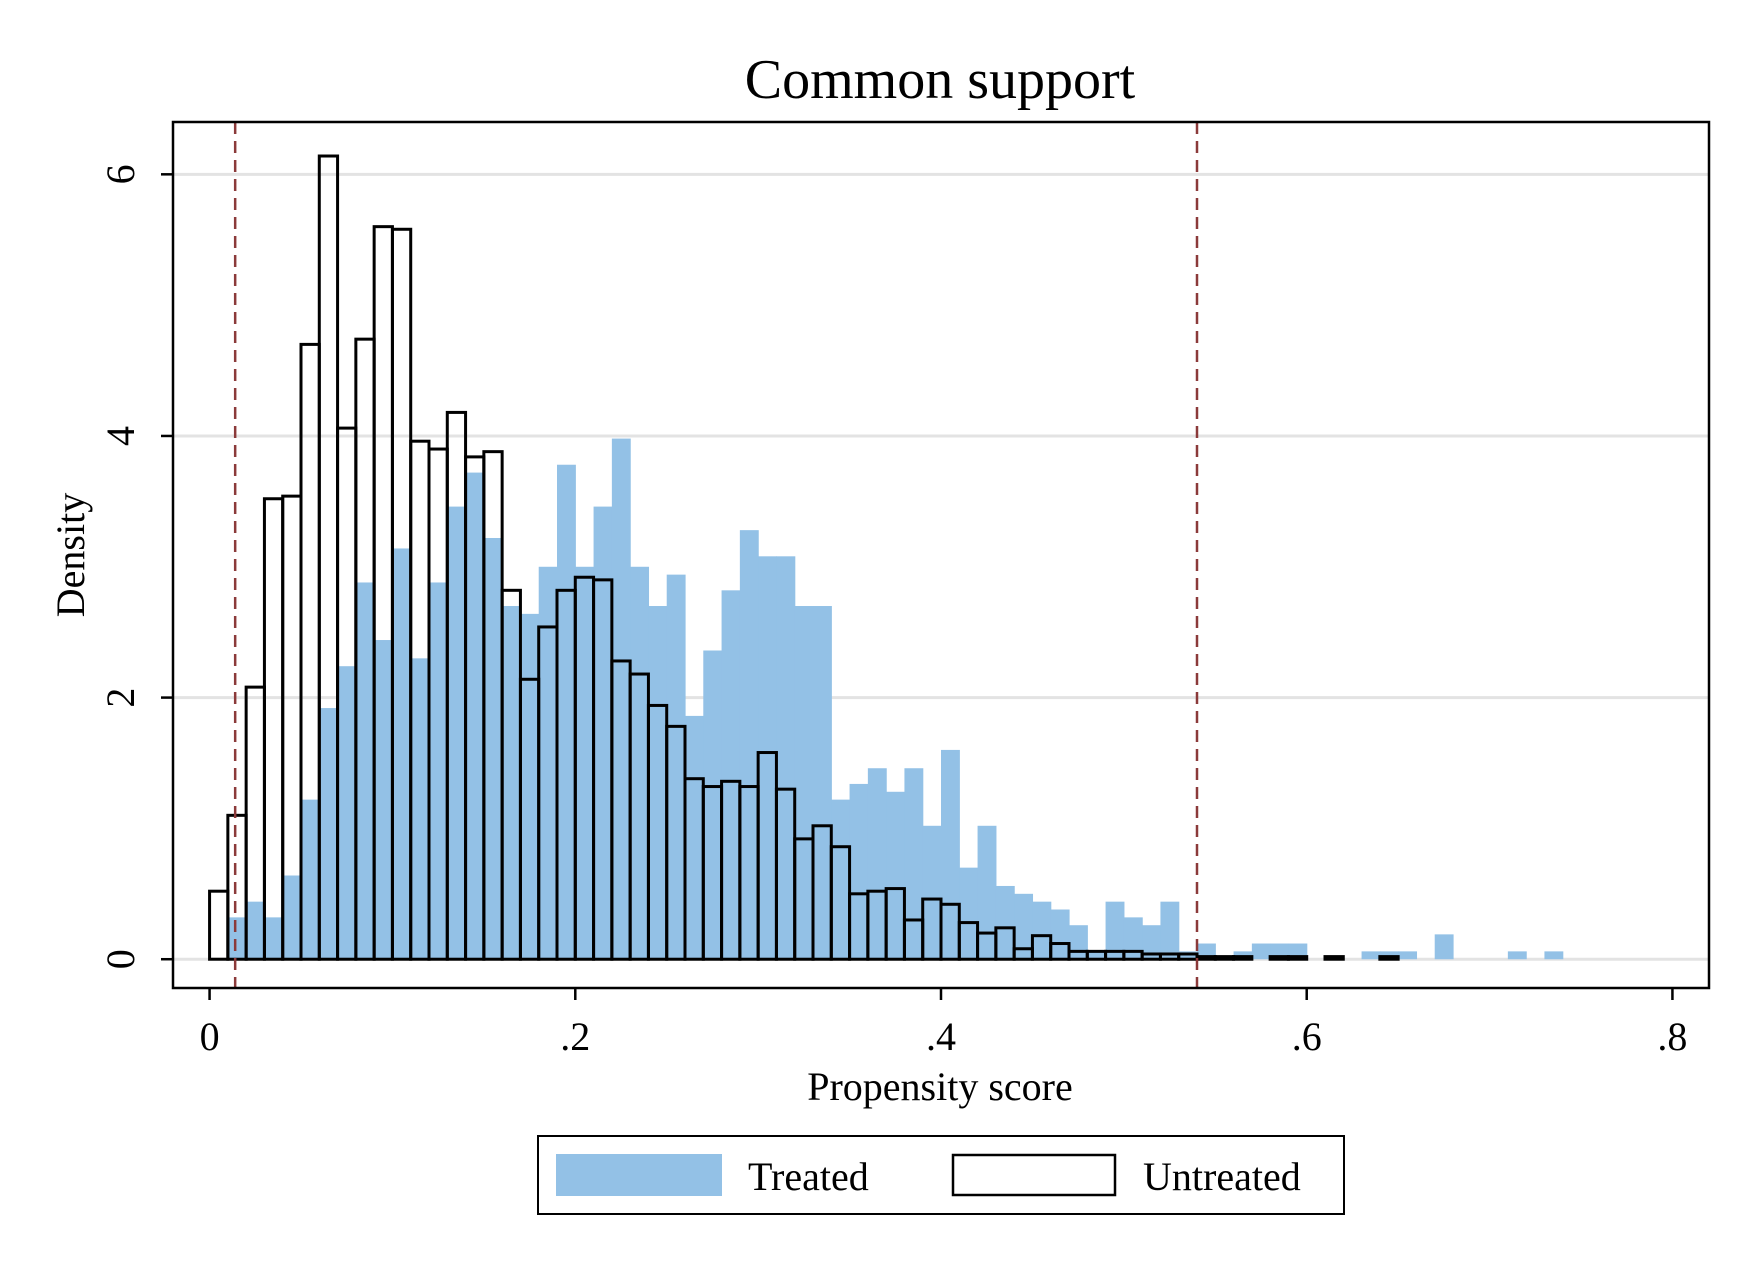 This screenshot has width=1746, height=1270. What do you see at coordinates (1034, 1175) in the screenshot?
I see `legend-swatch-untreated` at bounding box center [1034, 1175].